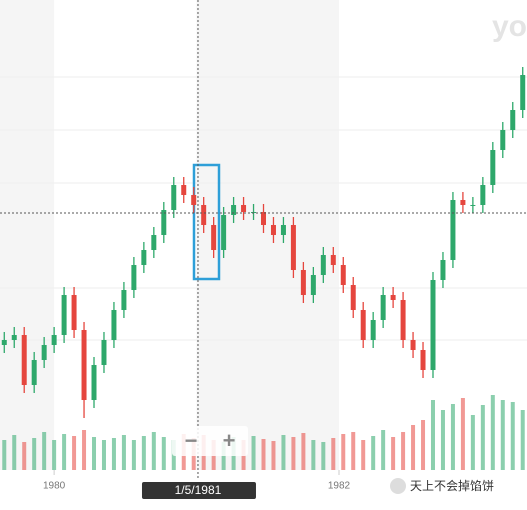  Describe the element at coordinates (509, 26) in the screenshot. I see `logo: yo` at that location.